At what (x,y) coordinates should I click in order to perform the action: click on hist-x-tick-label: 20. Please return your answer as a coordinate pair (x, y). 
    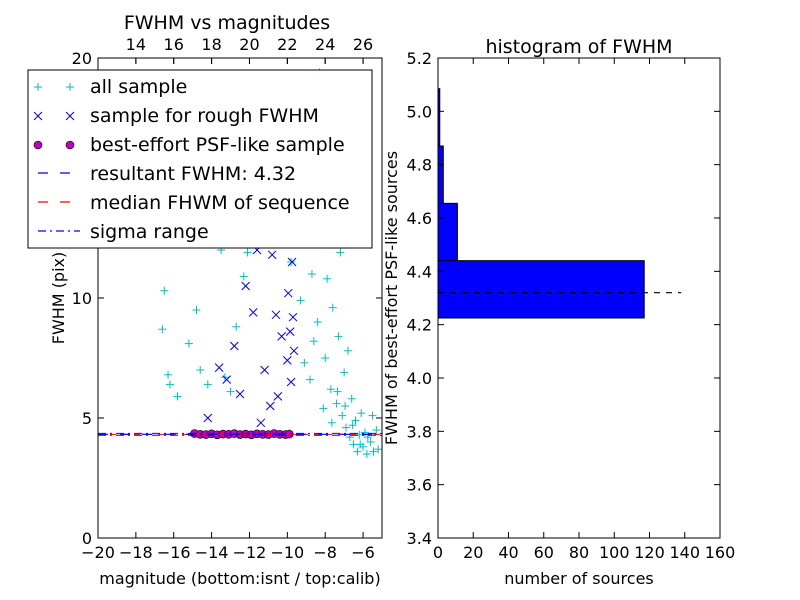
    Looking at the image, I should click on (473, 552).